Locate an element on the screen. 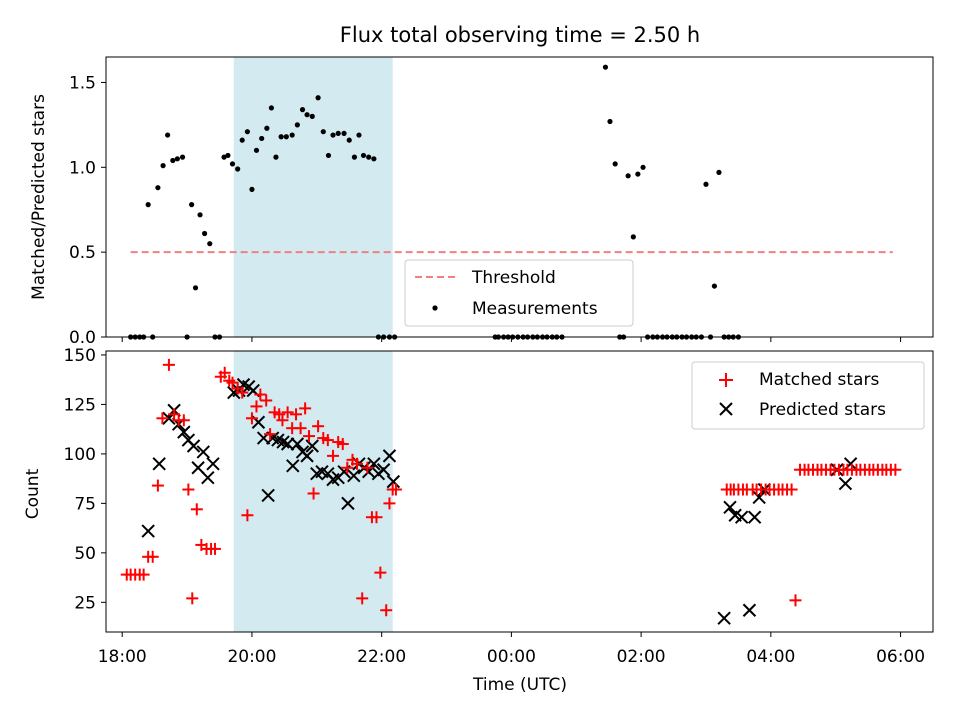 This screenshot has width=960, height=720. legend-matched-swatch is located at coordinates (726, 380).